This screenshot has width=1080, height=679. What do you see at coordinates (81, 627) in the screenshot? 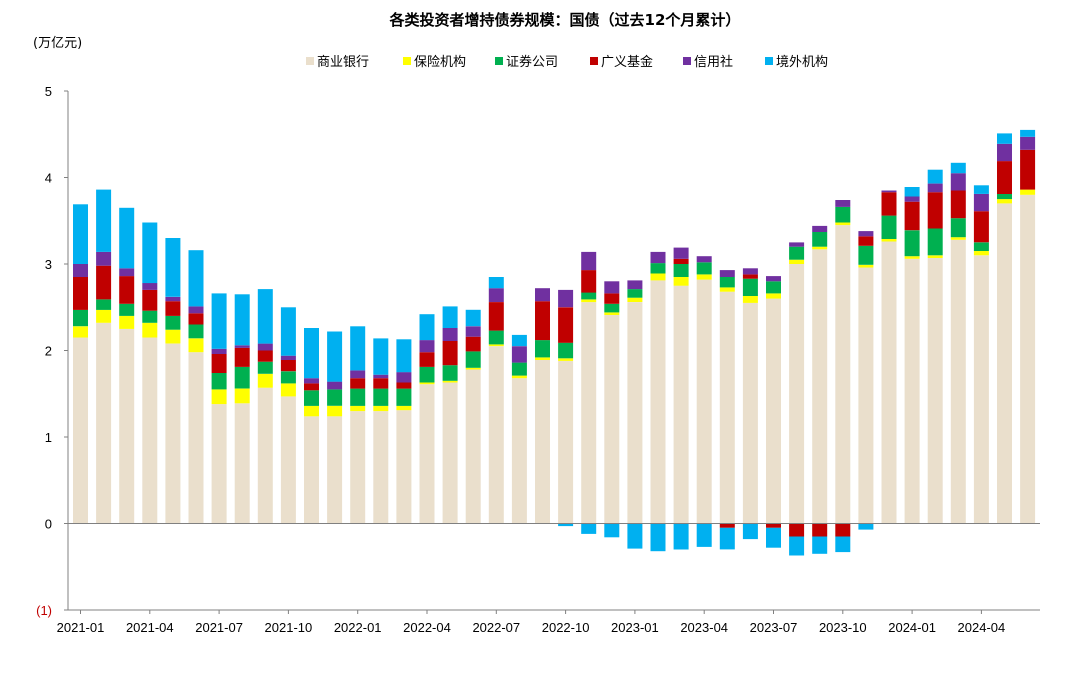
I see `x-tick-label: 2021-01` at bounding box center [81, 627].